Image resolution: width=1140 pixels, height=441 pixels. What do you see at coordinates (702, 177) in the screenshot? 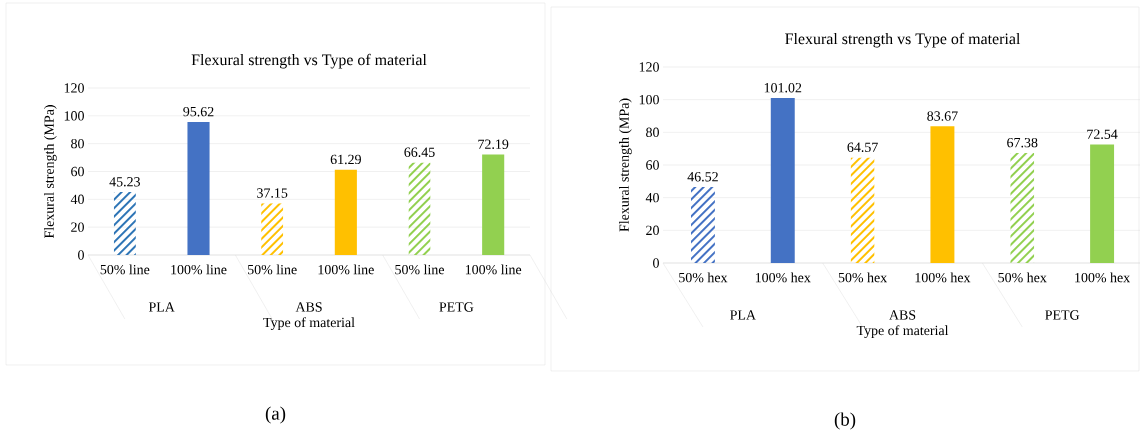
I see `data-label: 46.52` at bounding box center [702, 177].